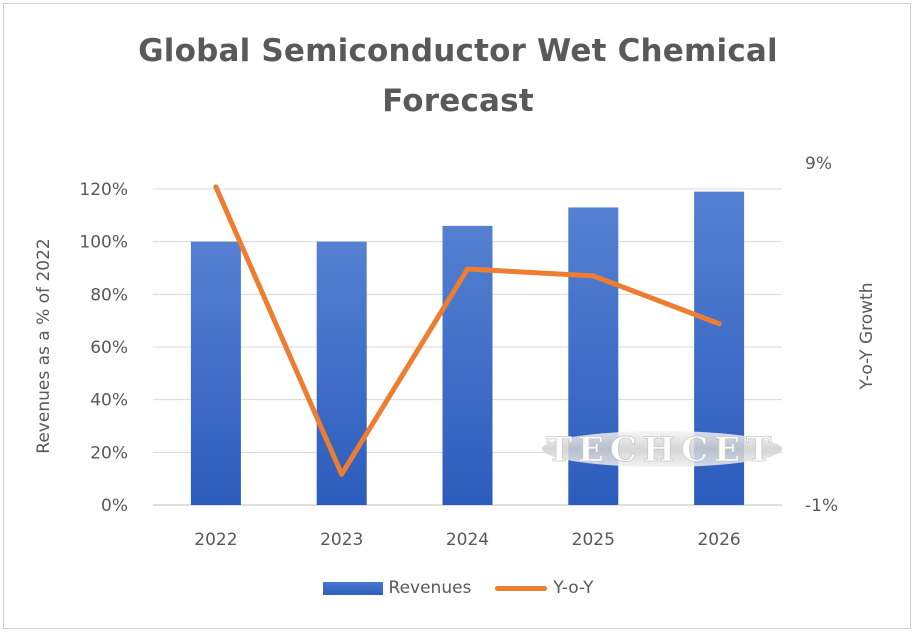 Image resolution: width=916 pixels, height=634 pixels. Describe the element at coordinates (867, 337) in the screenshot. I see `y2-axis-label: Y-o-Y Growth` at that location.